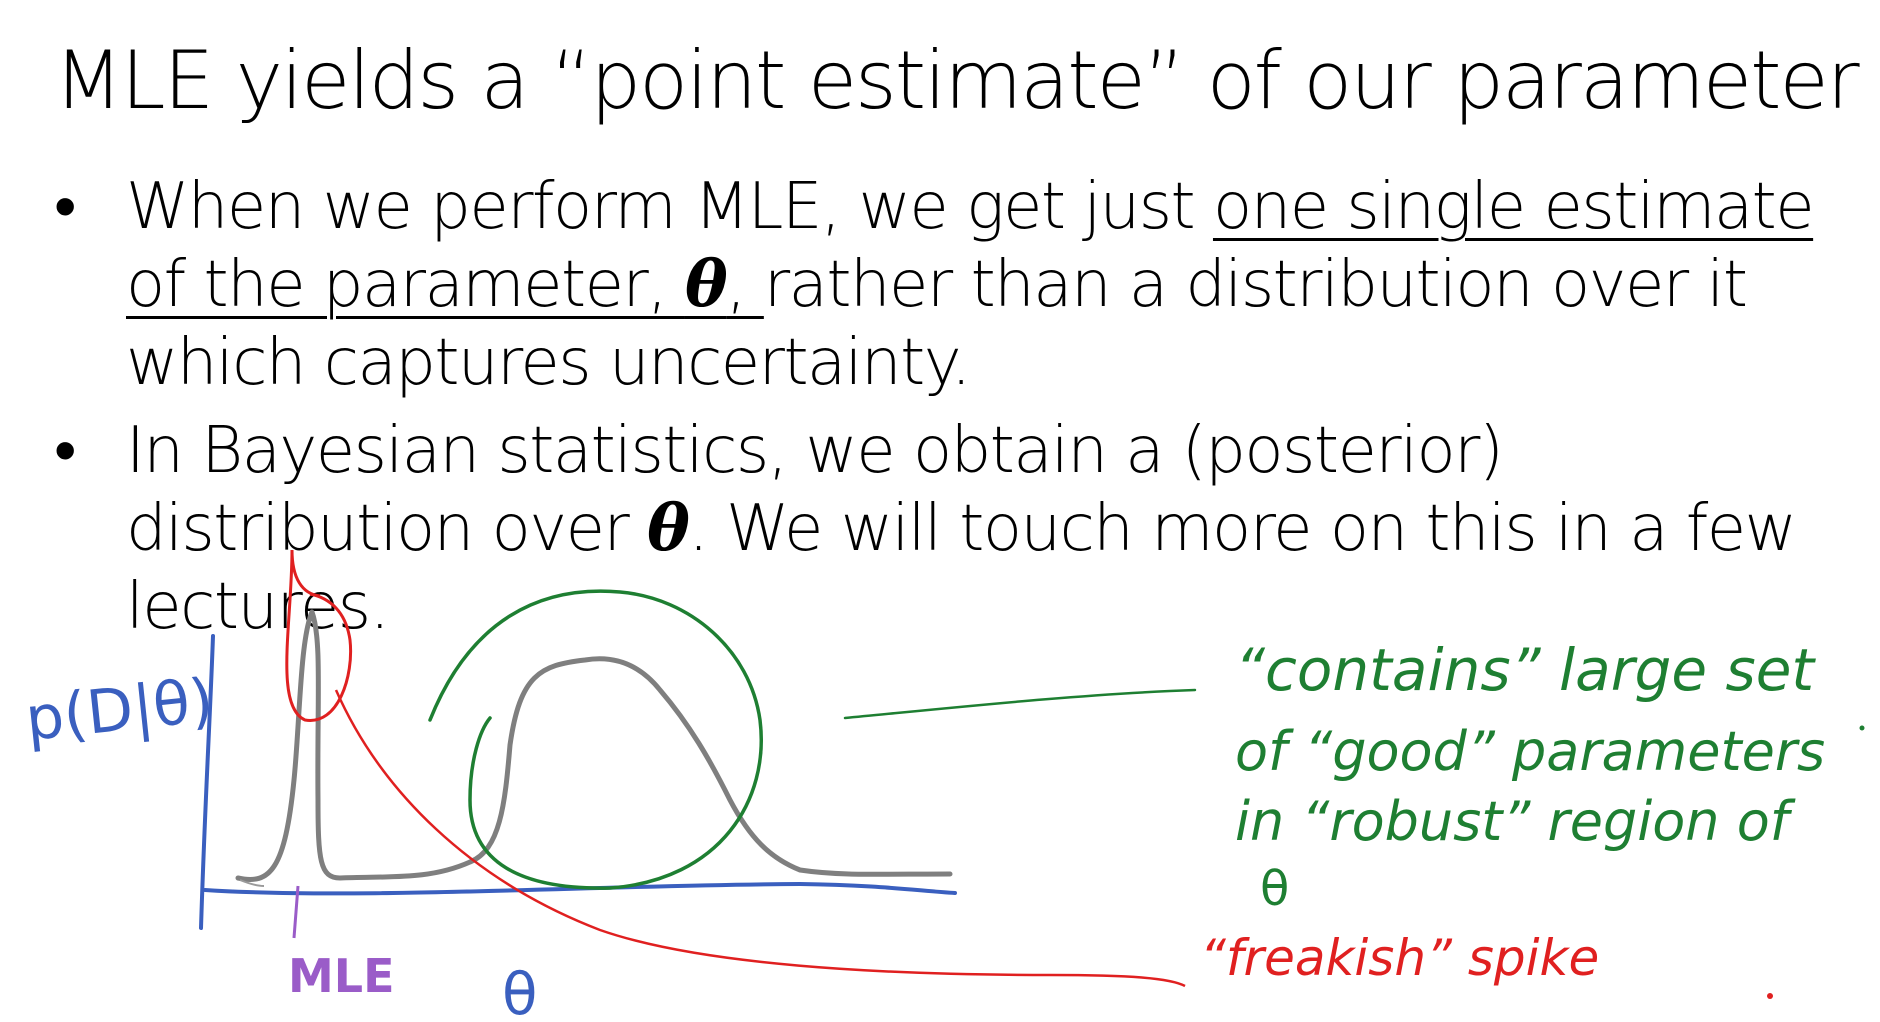  What do you see at coordinates (1515, 821) in the screenshot?
I see `green-note-line-3: in “robust” region of` at bounding box center [1515, 821].